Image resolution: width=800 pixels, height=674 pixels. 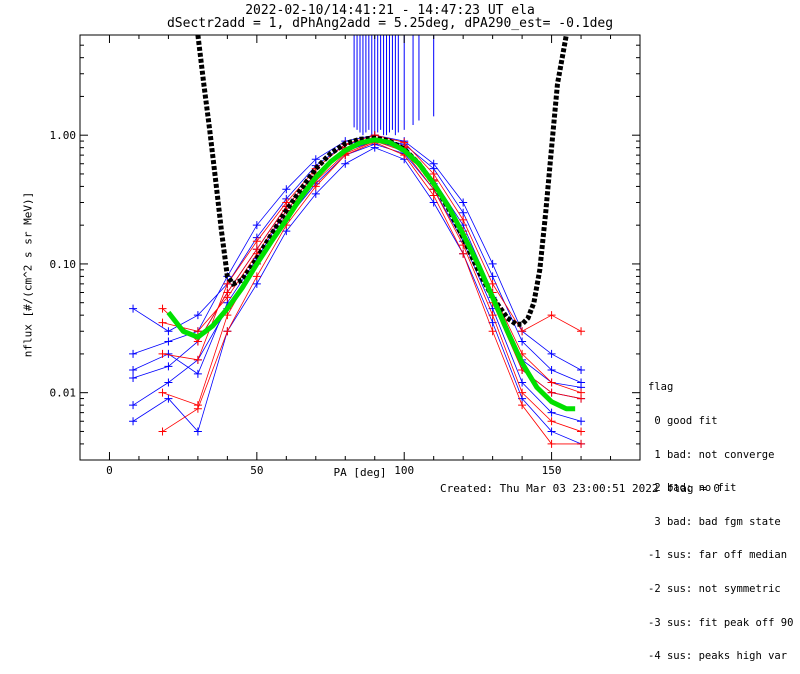 What do you see at coordinates (404, 470) in the screenshot?
I see `x-tick-label: 100` at bounding box center [404, 470].